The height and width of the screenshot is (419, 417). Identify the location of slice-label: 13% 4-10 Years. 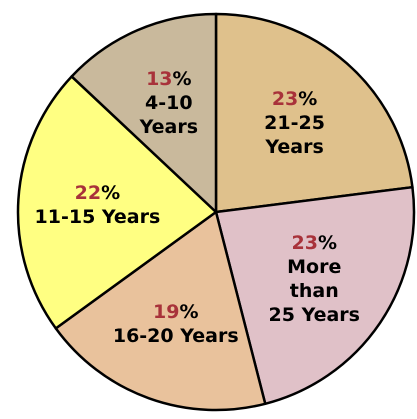
(169, 103).